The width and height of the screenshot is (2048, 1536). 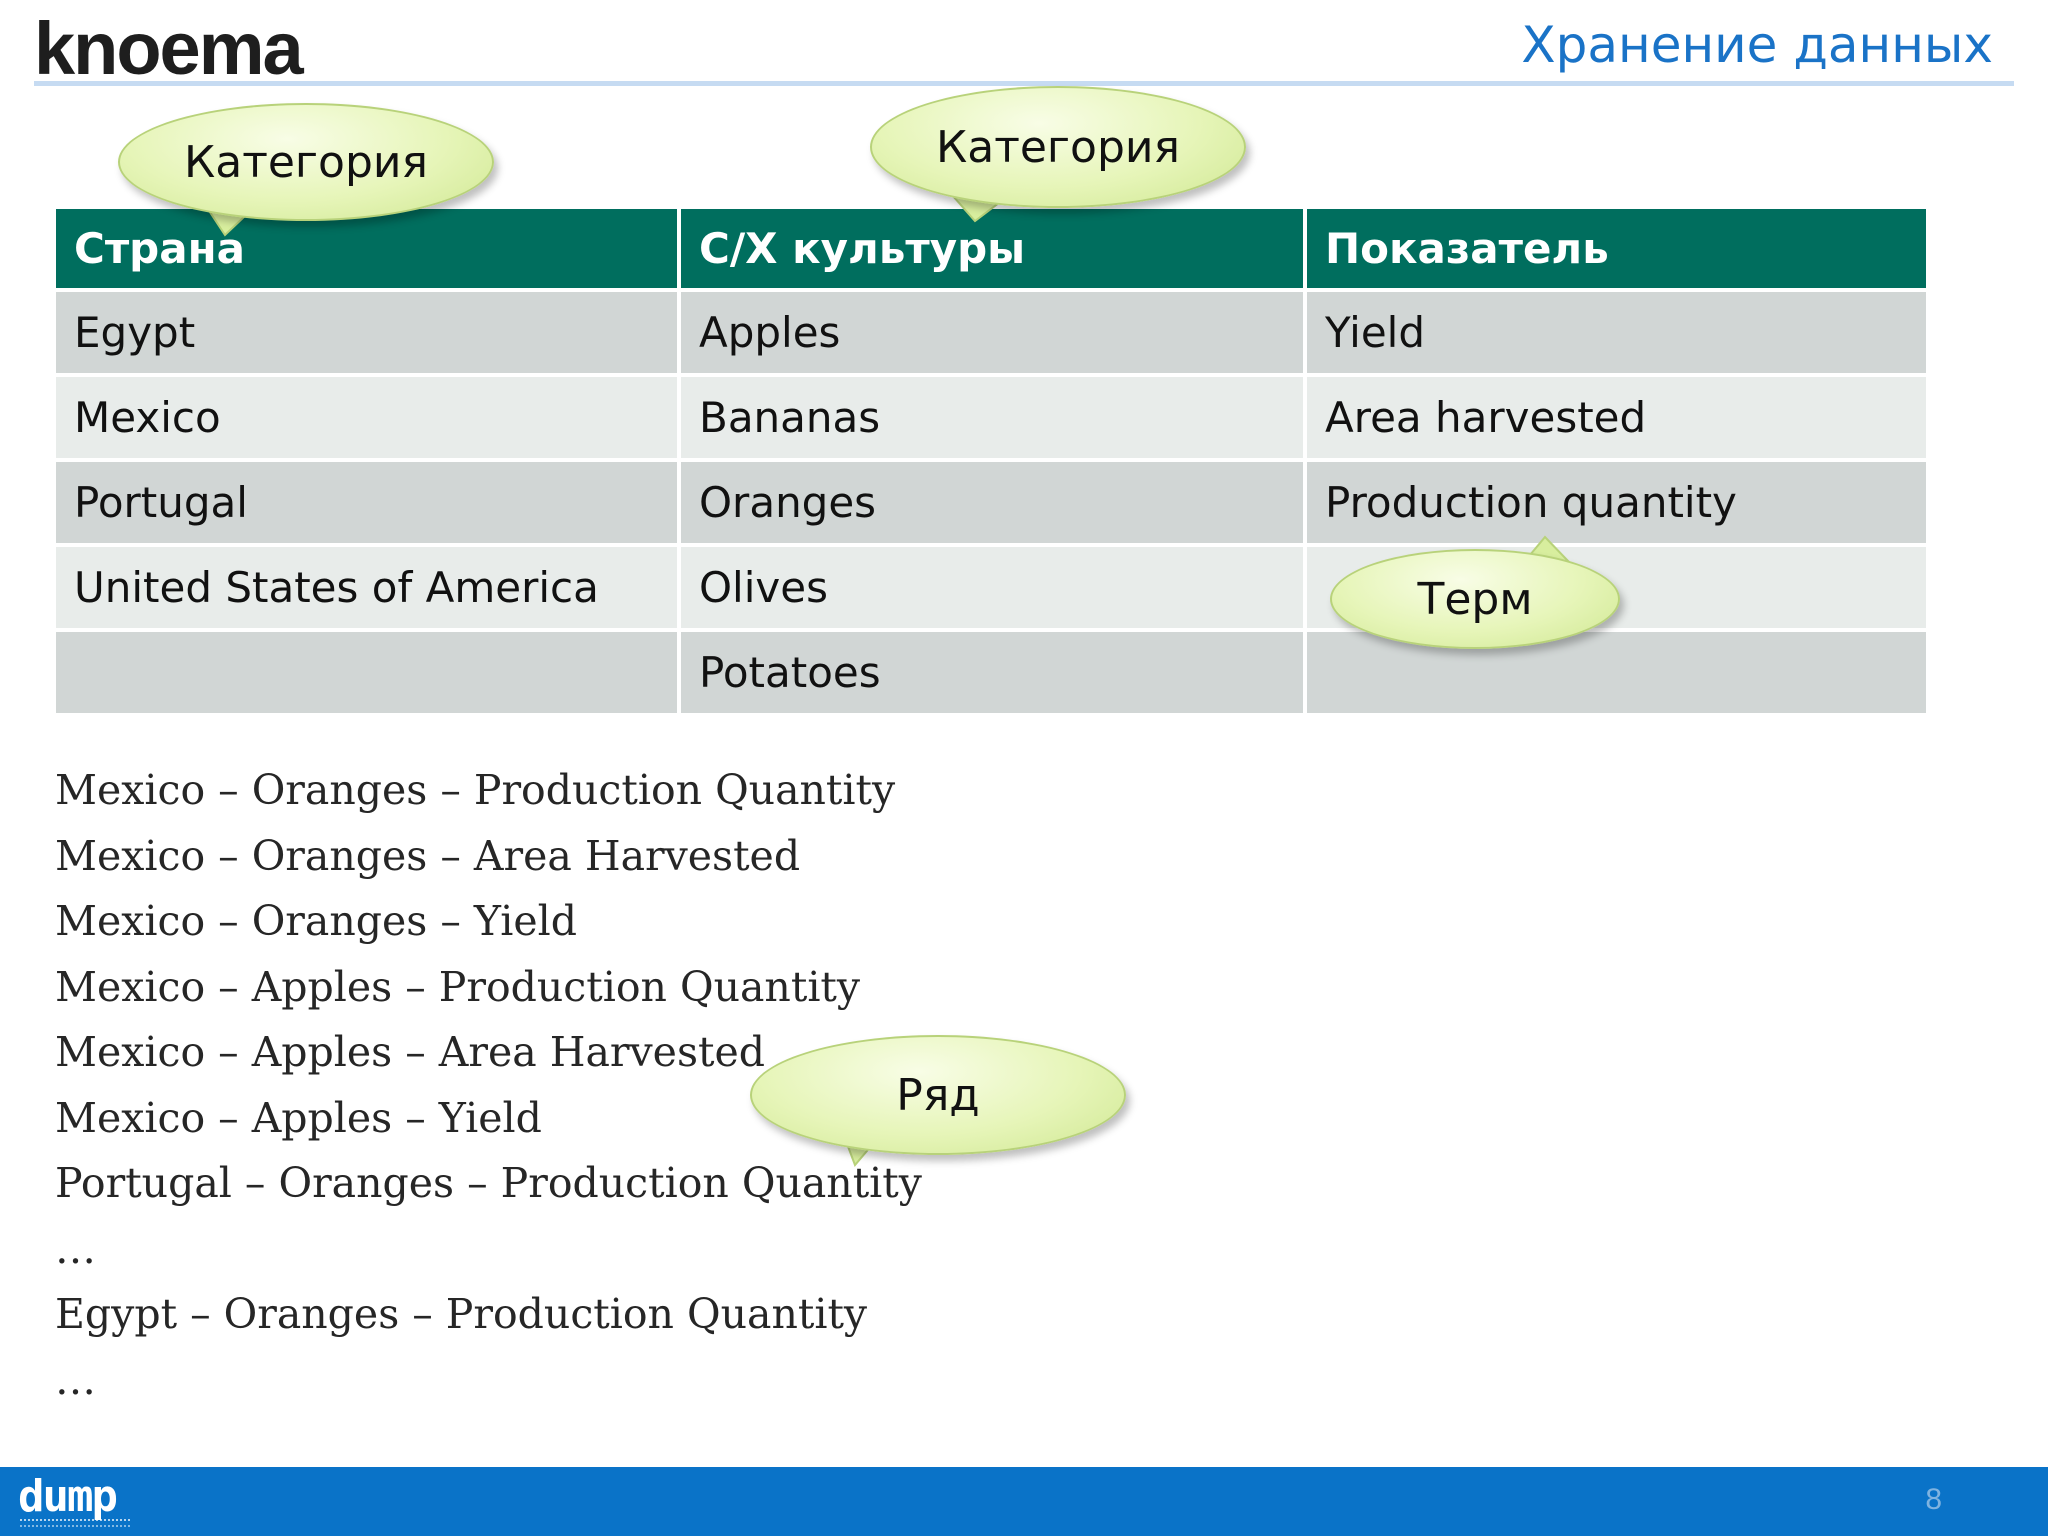 I want to click on title-divider, so click(x=1024, y=83).